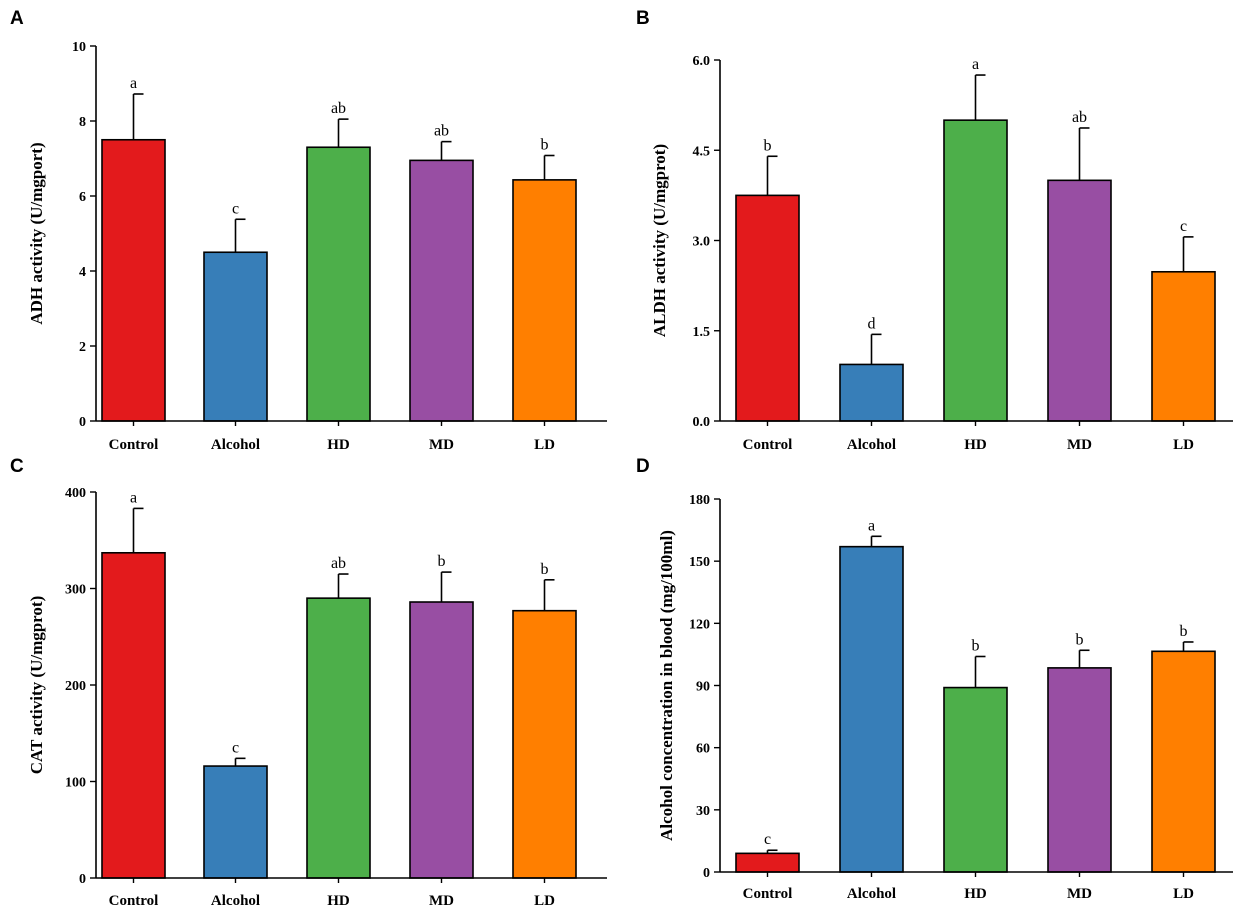 The image size is (1248, 912). Describe the element at coordinates (768, 145) in the screenshot. I see `significance-label-control: b` at that location.